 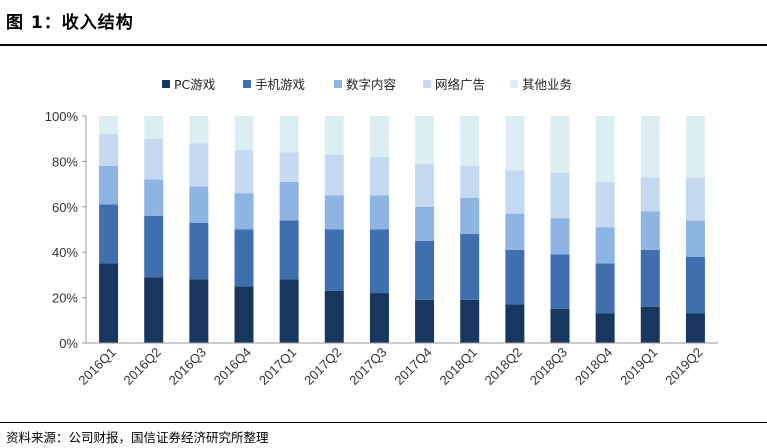 What do you see at coordinates (68, 343) in the screenshot?
I see `y-tick-label: 0%` at bounding box center [68, 343].